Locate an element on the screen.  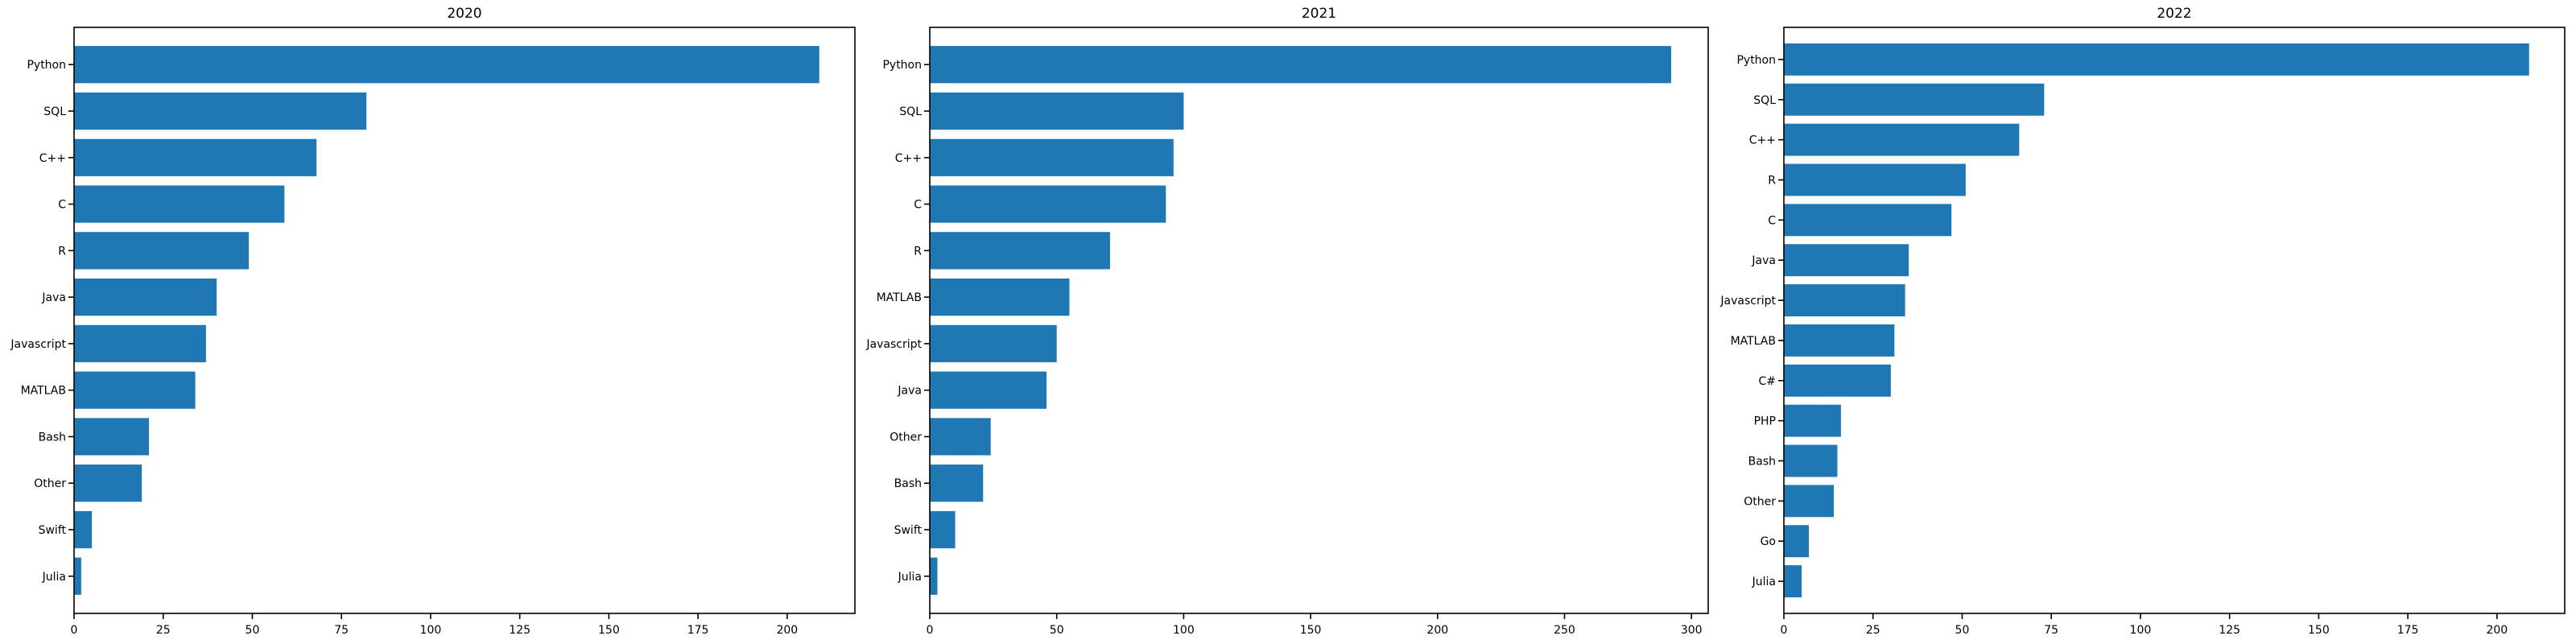
x-tick-label: 0 is located at coordinates (74, 630).